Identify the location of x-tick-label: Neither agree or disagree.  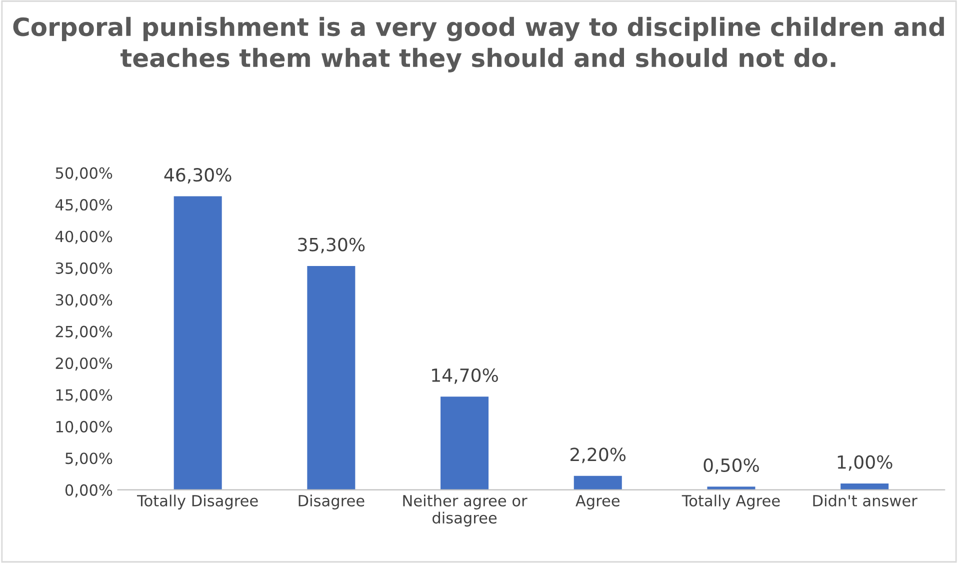
(465, 510).